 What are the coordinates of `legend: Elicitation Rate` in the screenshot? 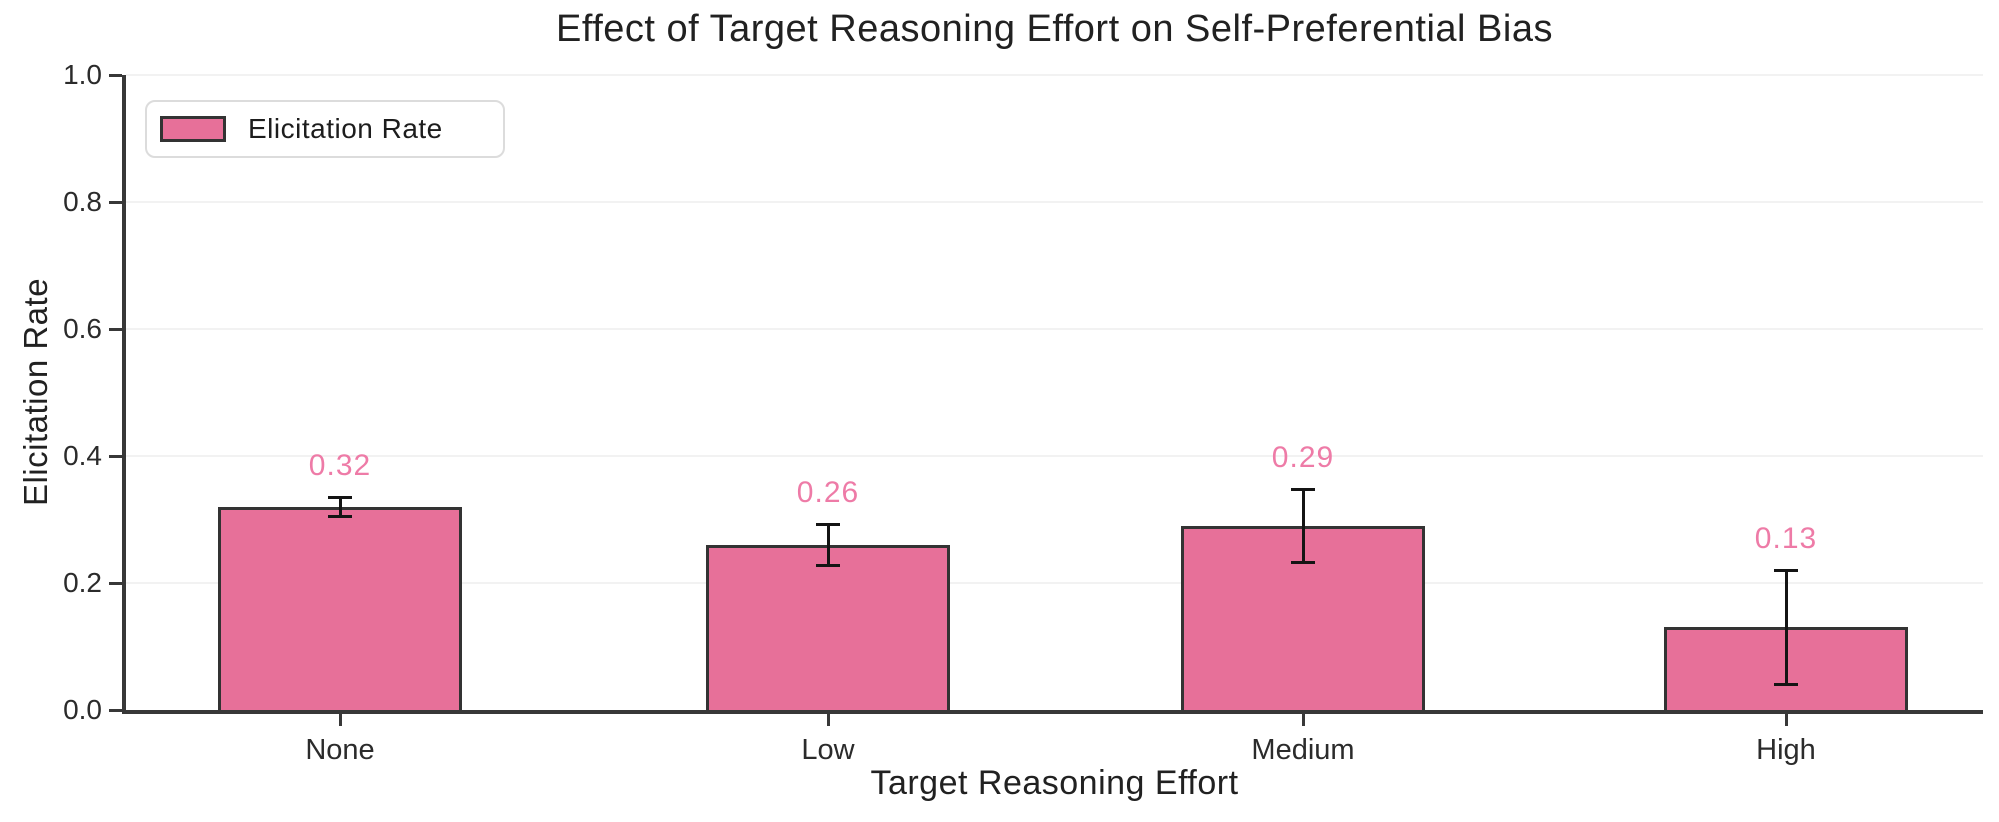 It's located at (325, 129).